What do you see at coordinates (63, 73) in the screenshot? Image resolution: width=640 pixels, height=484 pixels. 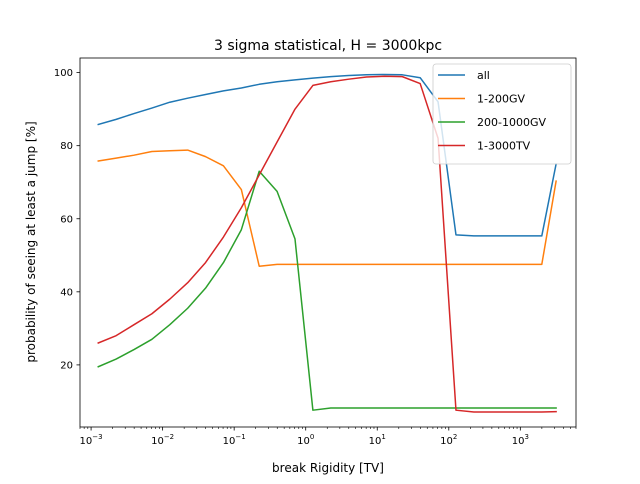 I see `y-tick-label-4: 100` at bounding box center [63, 73].